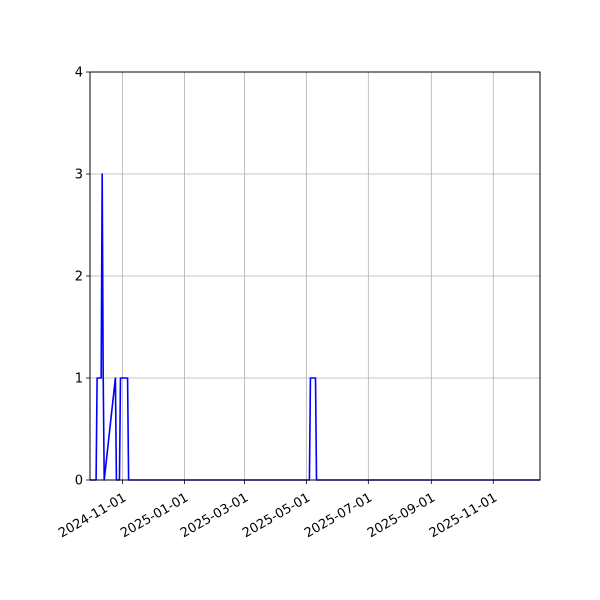 This screenshot has width=600, height=600. What do you see at coordinates (79, 379) in the screenshot?
I see `y-tick-label: 1` at bounding box center [79, 379].